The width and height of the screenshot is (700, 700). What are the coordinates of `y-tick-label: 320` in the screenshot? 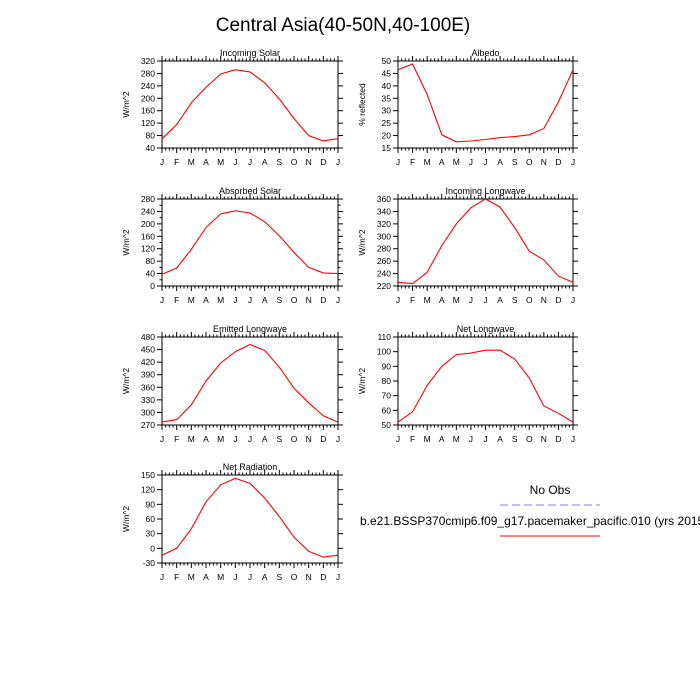 It's located at (148, 61).